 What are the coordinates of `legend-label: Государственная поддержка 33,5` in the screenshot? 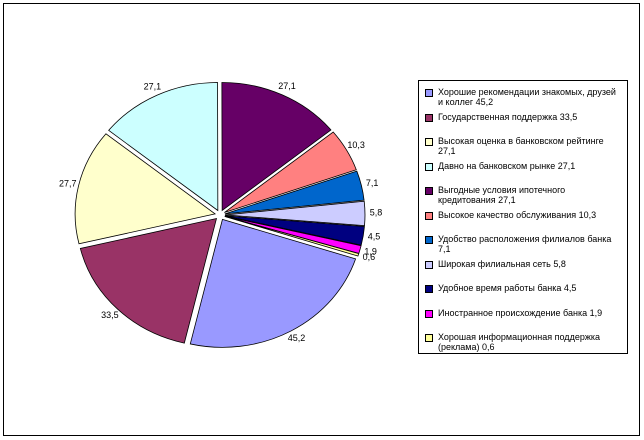 It's located at (508, 116).